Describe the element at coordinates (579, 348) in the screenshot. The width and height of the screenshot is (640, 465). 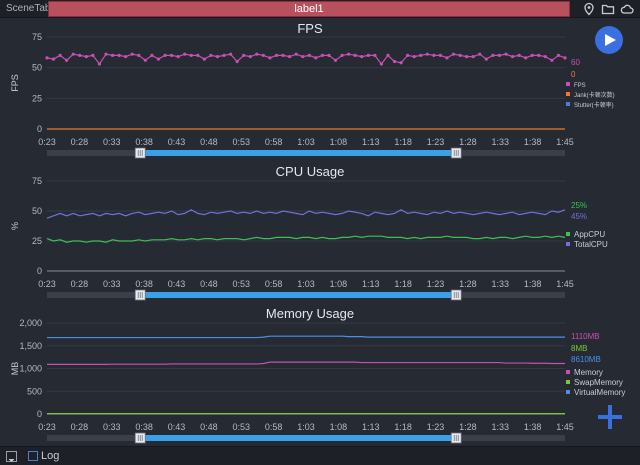
I see `current-value: 8MB` at that location.